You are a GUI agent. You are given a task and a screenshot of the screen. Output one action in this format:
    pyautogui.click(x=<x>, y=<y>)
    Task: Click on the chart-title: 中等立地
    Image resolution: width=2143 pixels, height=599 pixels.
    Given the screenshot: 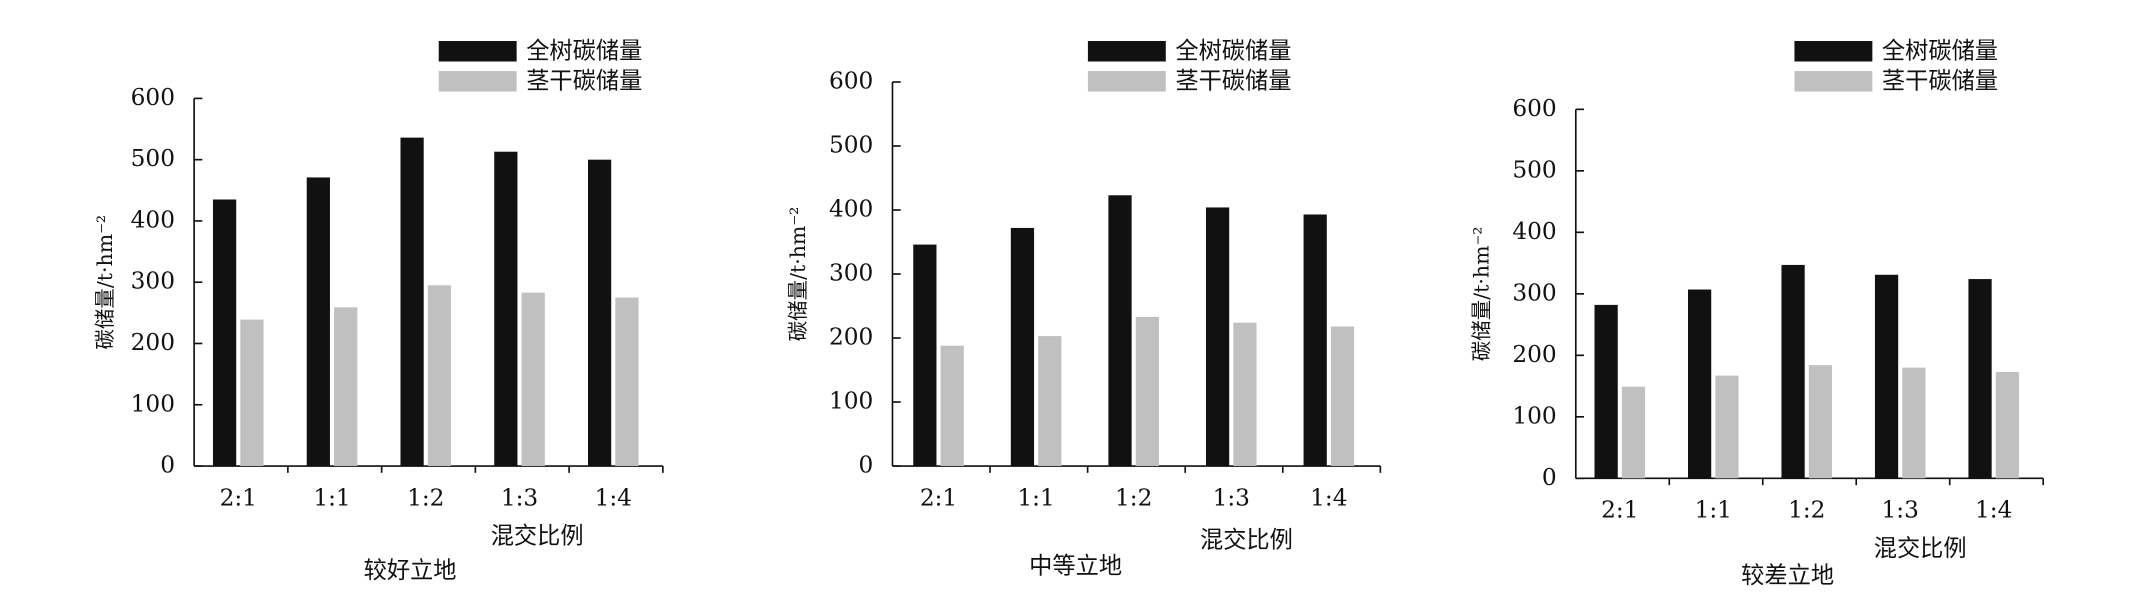 What is the action you would take?
    pyautogui.click(x=1075, y=566)
    